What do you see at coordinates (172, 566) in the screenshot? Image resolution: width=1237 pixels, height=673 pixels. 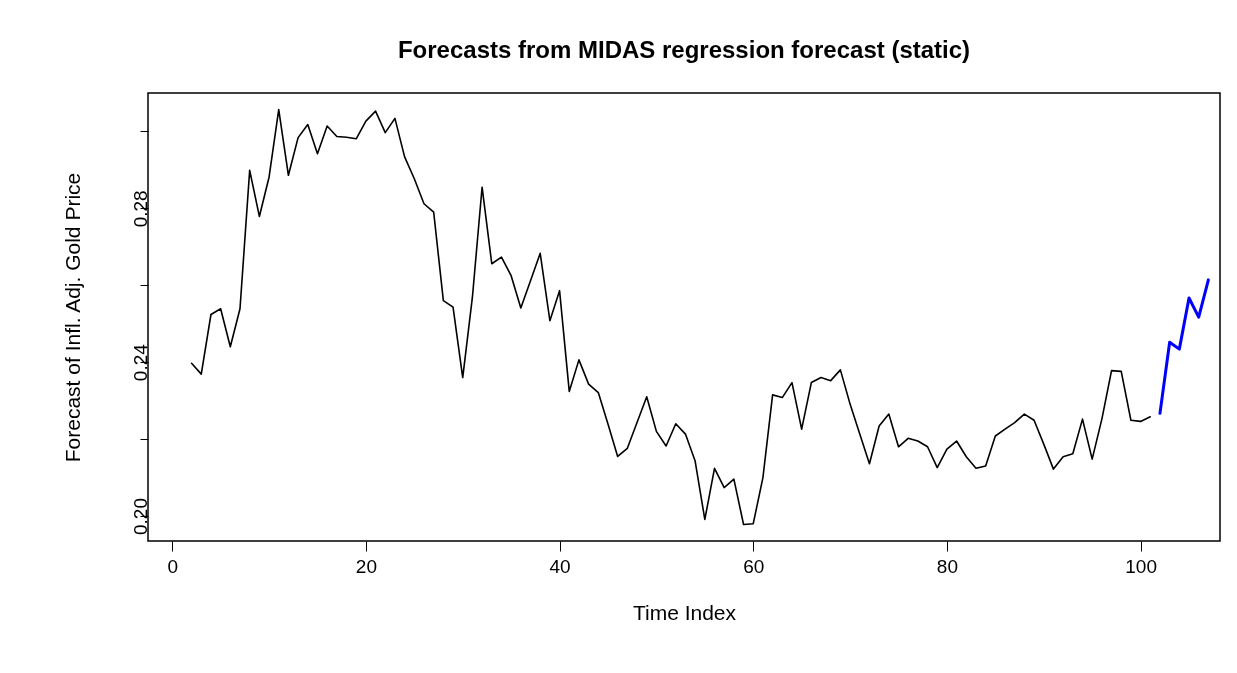 I see `x-tick-label: 0` at bounding box center [172, 566].